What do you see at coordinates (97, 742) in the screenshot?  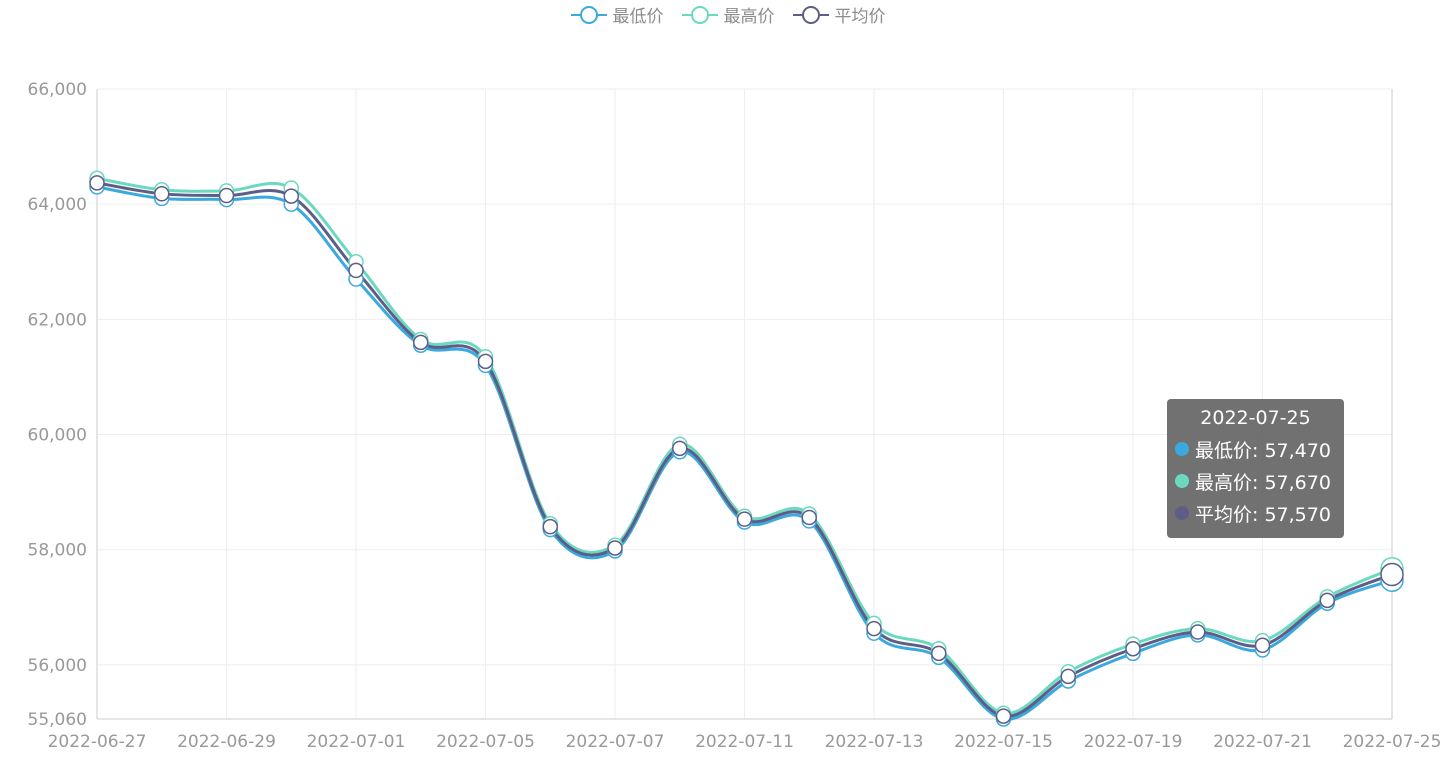 I see `x-tick-label: 2022-06-27` at bounding box center [97, 742].